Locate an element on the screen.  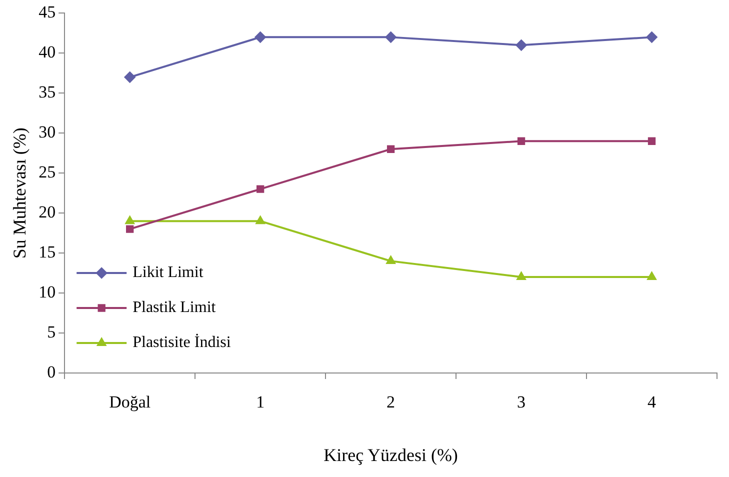
y-tick-label: 35 is located at coordinates (47, 92).